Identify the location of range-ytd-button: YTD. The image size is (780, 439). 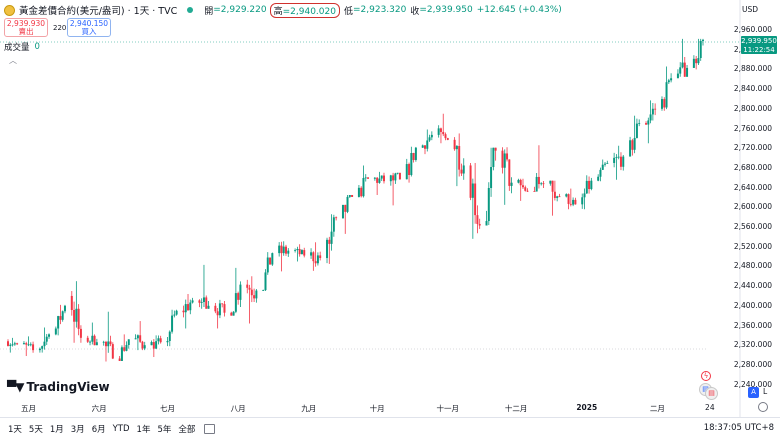
(121, 428).